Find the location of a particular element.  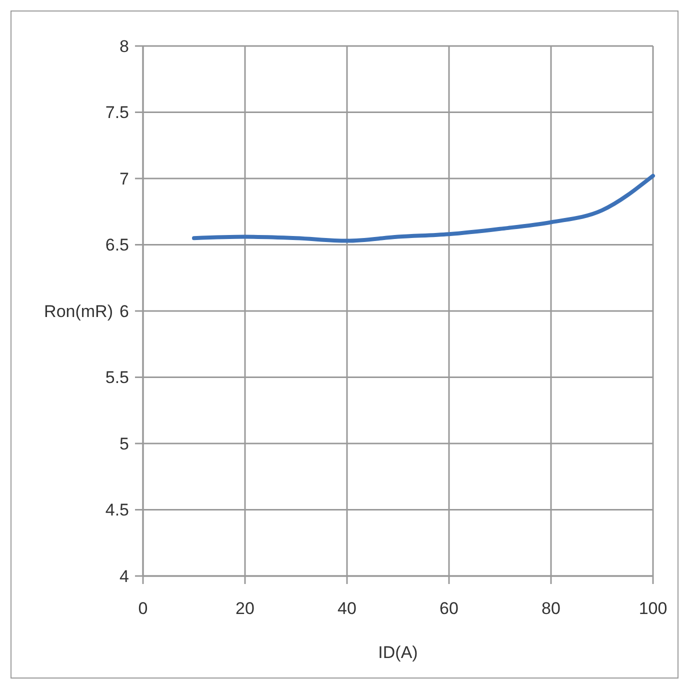

y-tick-label: 7.5 is located at coordinates (117, 112).